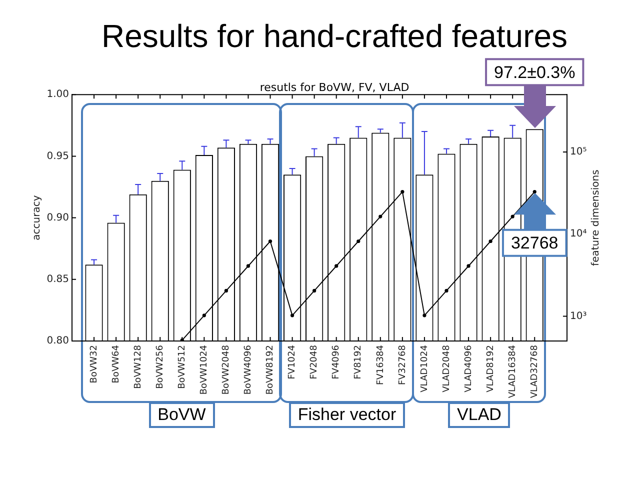 The width and height of the screenshot is (638, 478). What do you see at coordinates (337, 362) in the screenshot?
I see `x-tick-label: FV4096` at bounding box center [337, 362].